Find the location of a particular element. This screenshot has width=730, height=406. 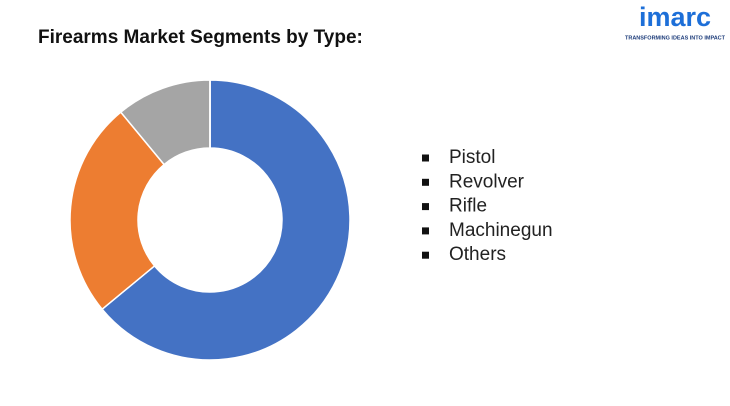

logo-tagline: TRANSFORMING IDEAS INTO IMPACT is located at coordinates (675, 38).